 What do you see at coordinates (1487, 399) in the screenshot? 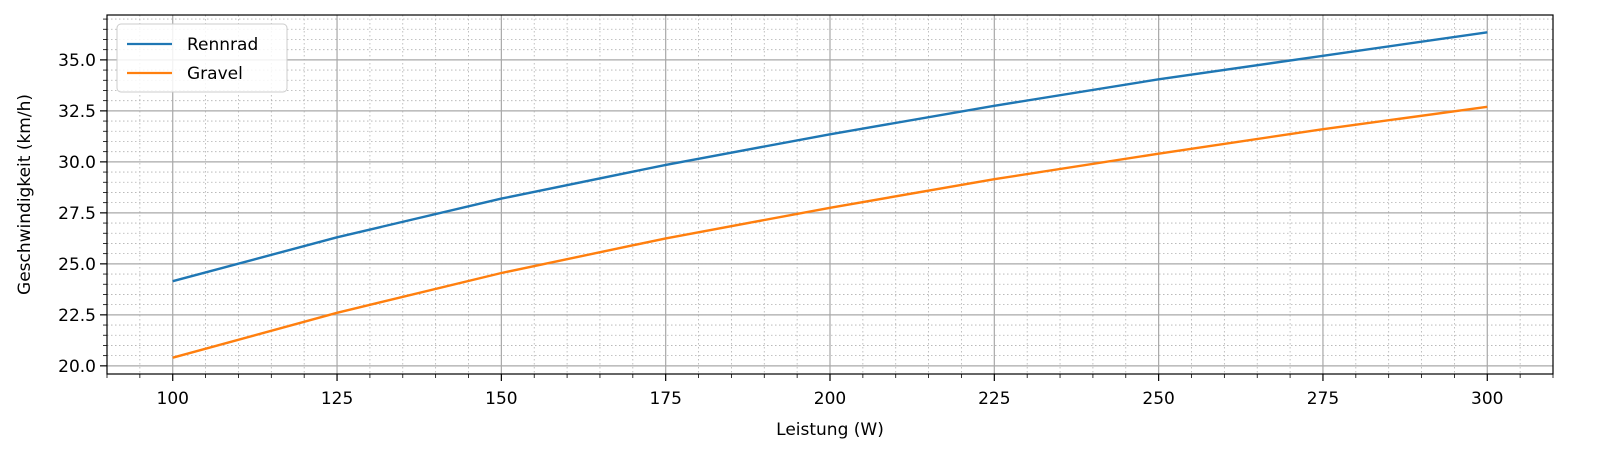
I see `x-tick-label: 300` at bounding box center [1487, 399].